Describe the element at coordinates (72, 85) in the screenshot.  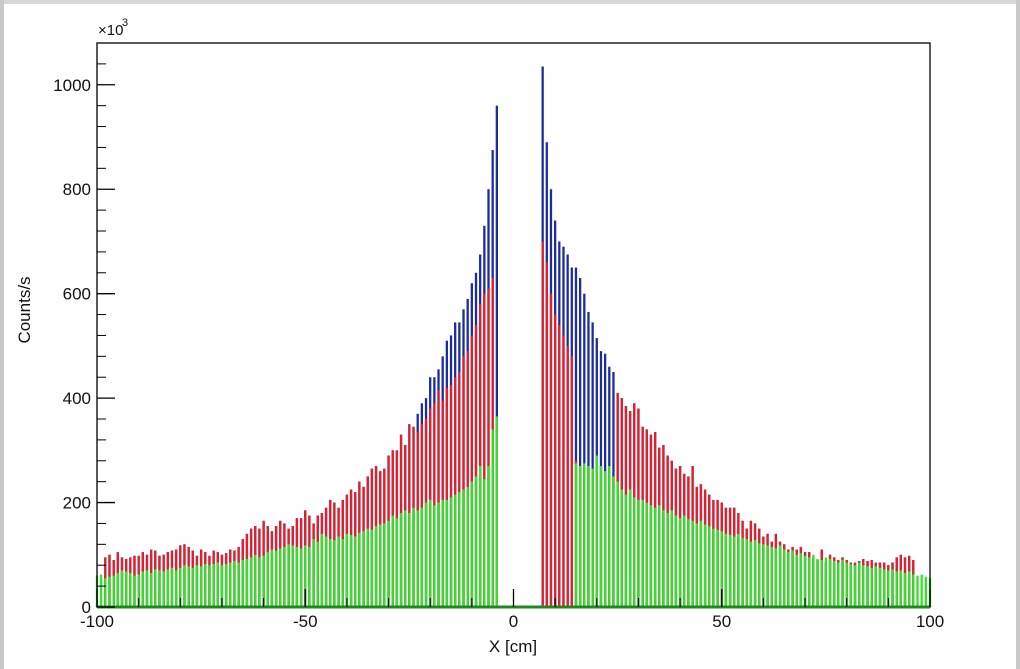
I see `y-tick-label-5: 1000` at that location.